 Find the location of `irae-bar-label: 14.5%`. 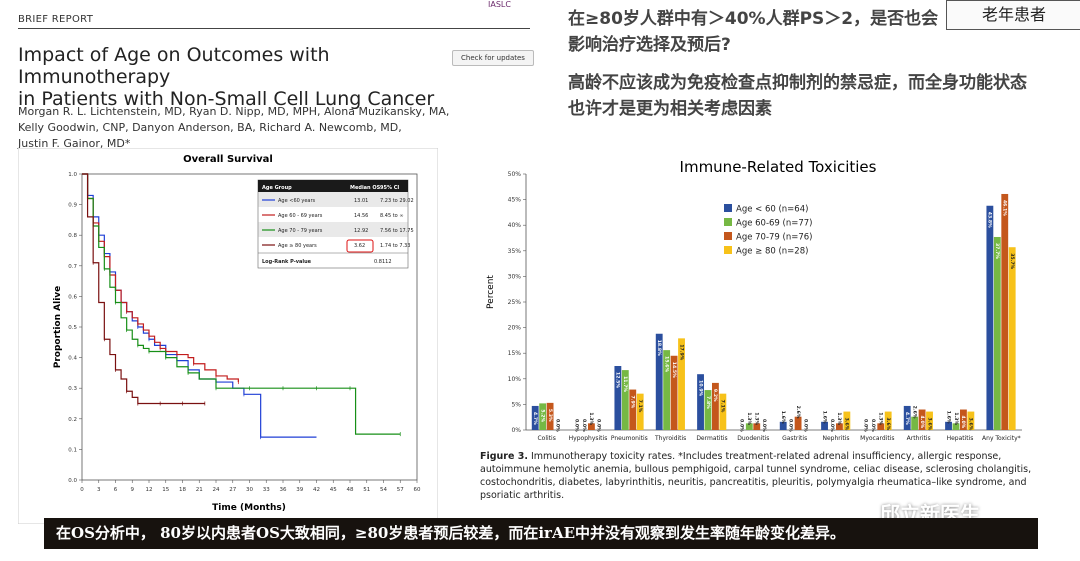

irae-bar-label: 14.5% is located at coordinates (674, 370).